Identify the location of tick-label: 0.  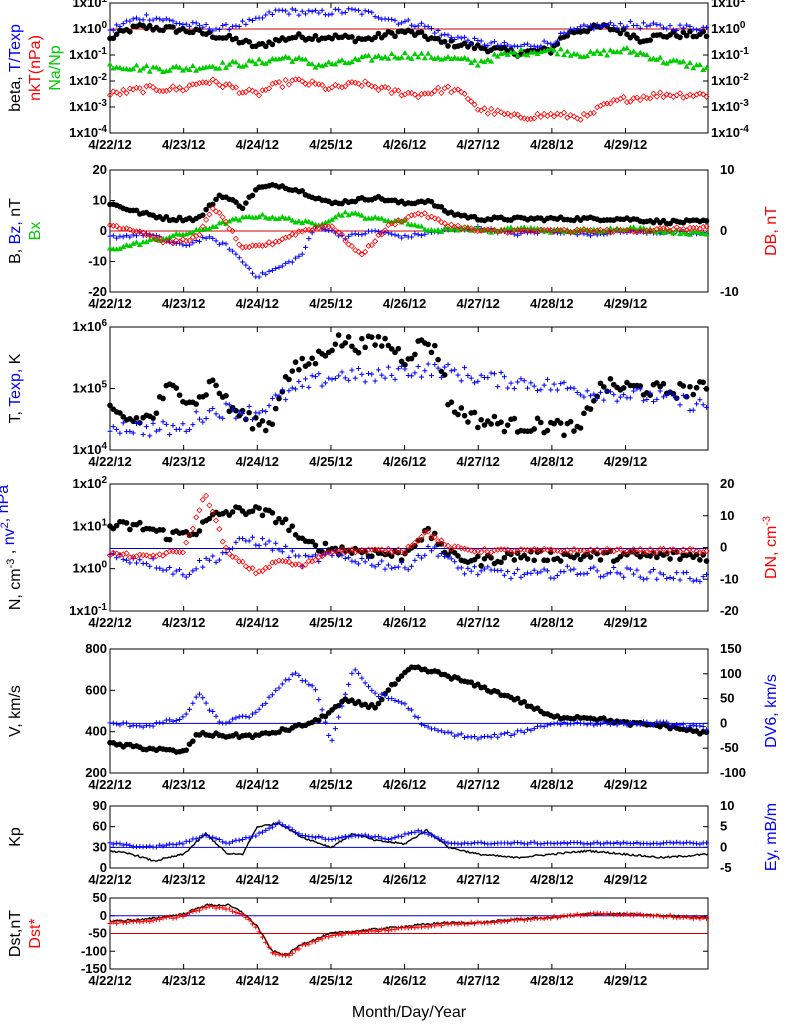
(723, 846).